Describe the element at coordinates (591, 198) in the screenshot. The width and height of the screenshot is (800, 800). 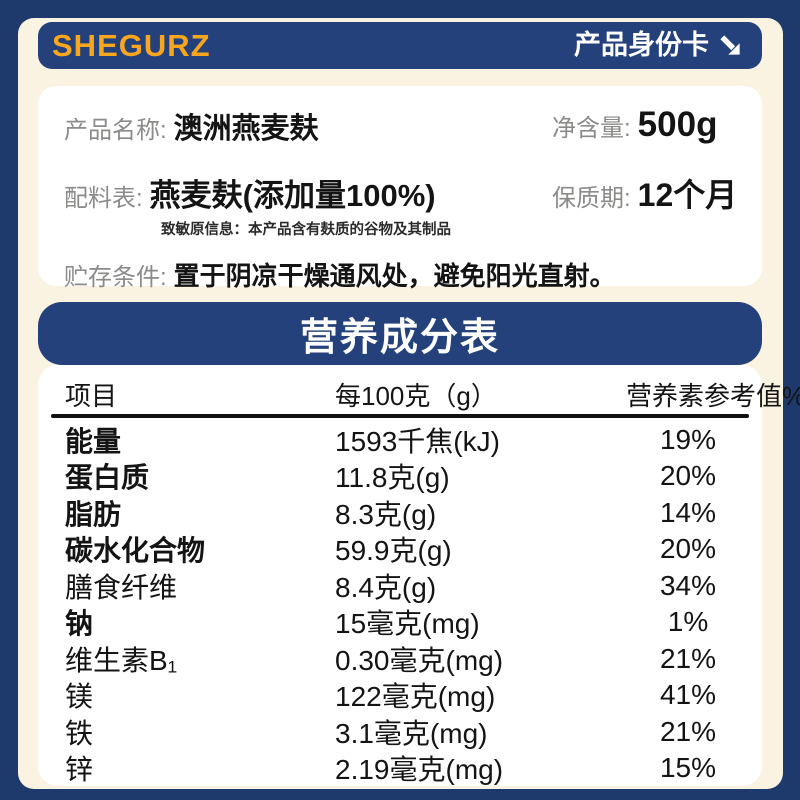
I see `shelf-life-label: 保质期:` at that location.